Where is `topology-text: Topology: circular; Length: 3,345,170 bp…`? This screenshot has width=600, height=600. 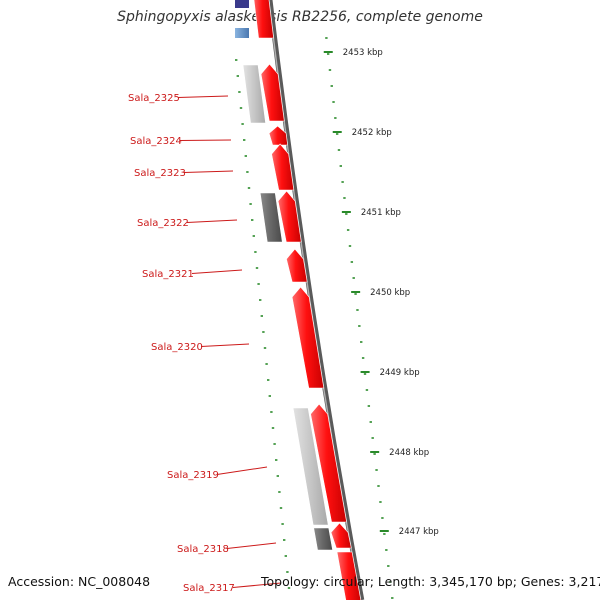 topology-text: Topology: circular; Length: 3,345,170 bp… is located at coordinates (430, 581).